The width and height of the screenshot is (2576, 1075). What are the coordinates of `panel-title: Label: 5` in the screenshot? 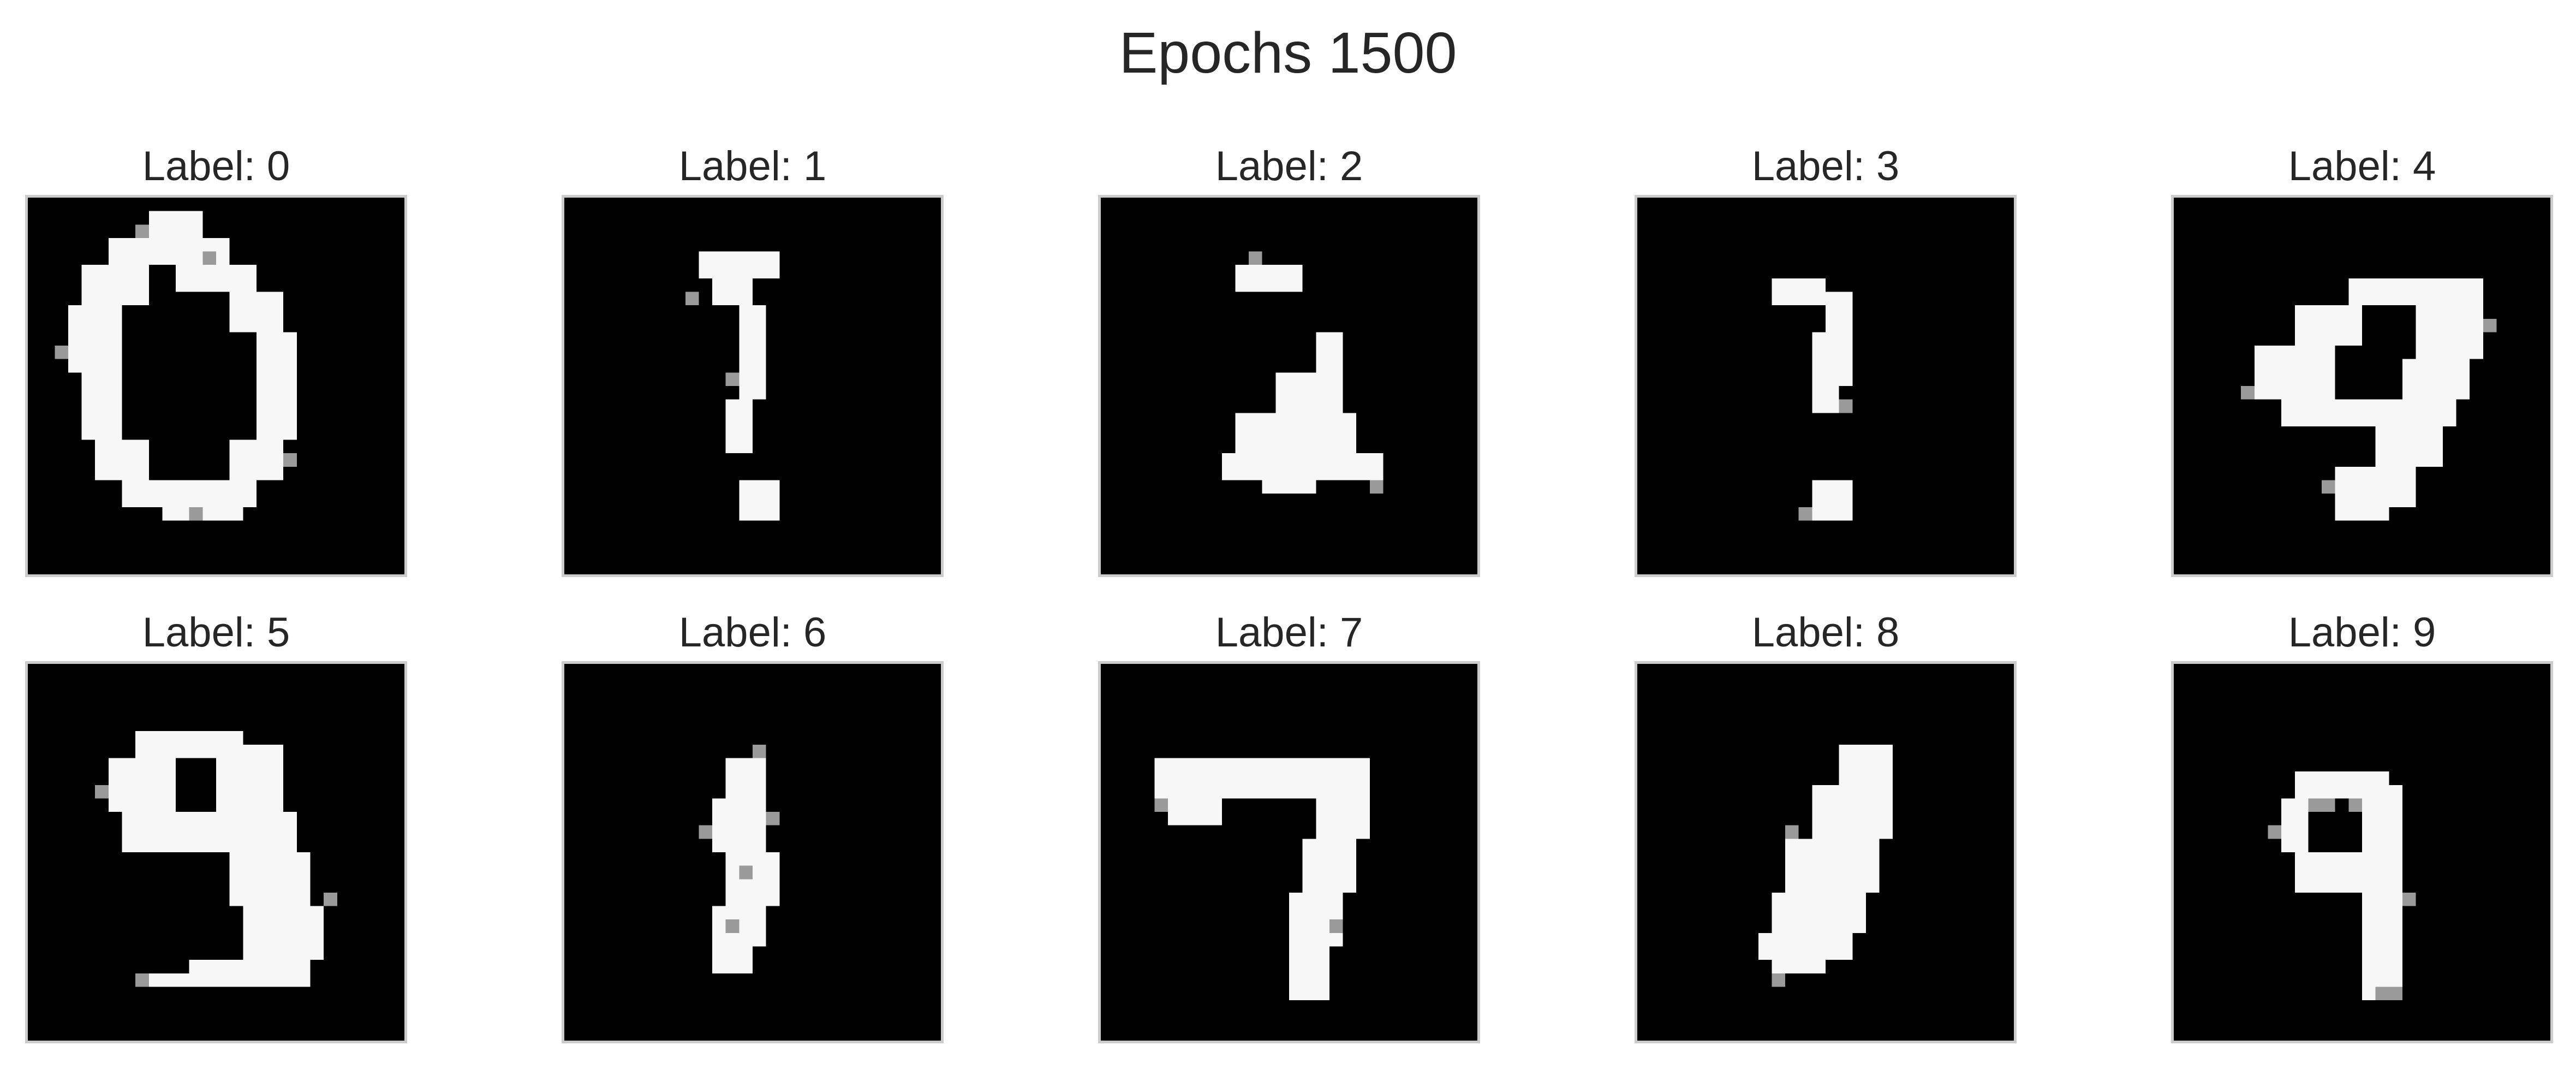 It's located at (216, 632).